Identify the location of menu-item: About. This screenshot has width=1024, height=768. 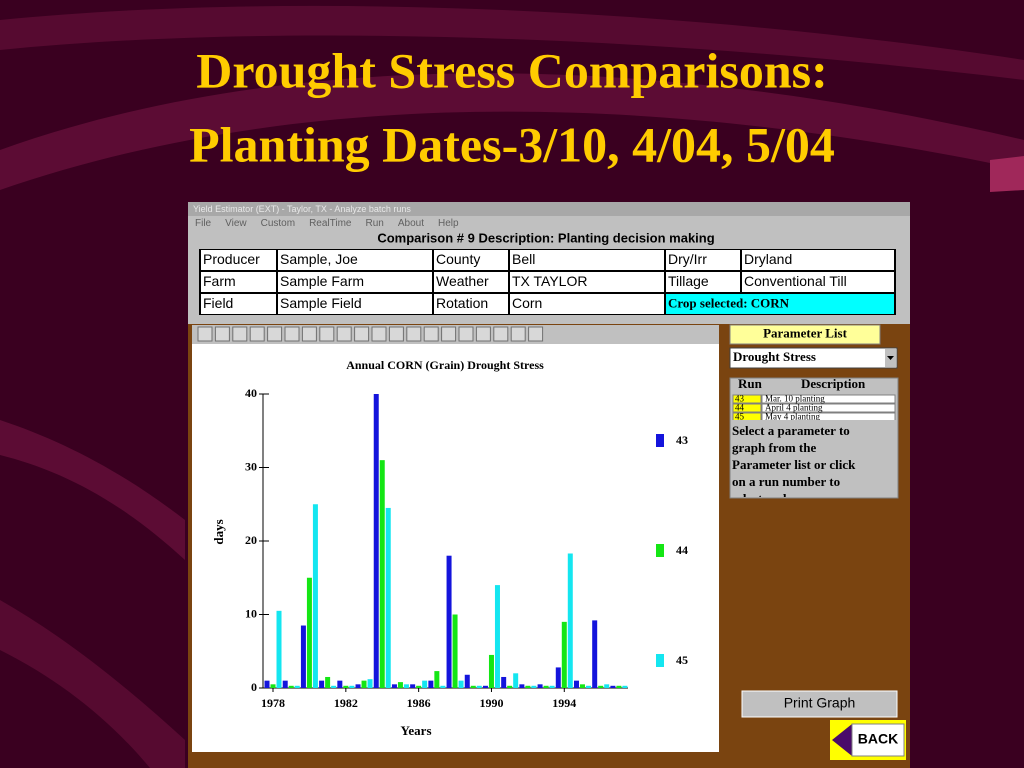
(411, 223).